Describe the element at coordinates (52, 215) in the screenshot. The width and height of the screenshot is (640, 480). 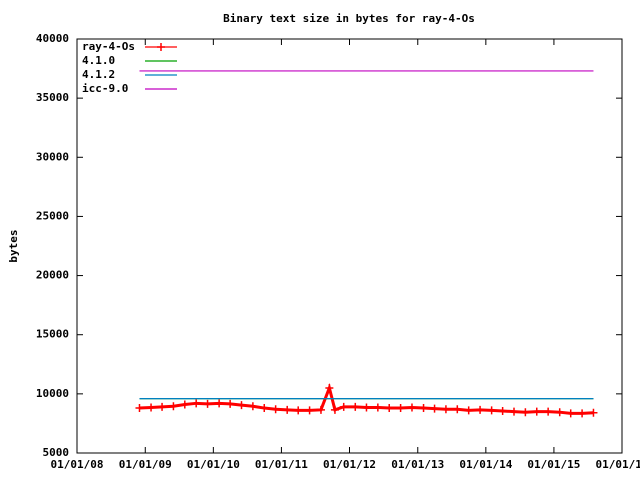
I see `y-tick-label: 25000` at that location.